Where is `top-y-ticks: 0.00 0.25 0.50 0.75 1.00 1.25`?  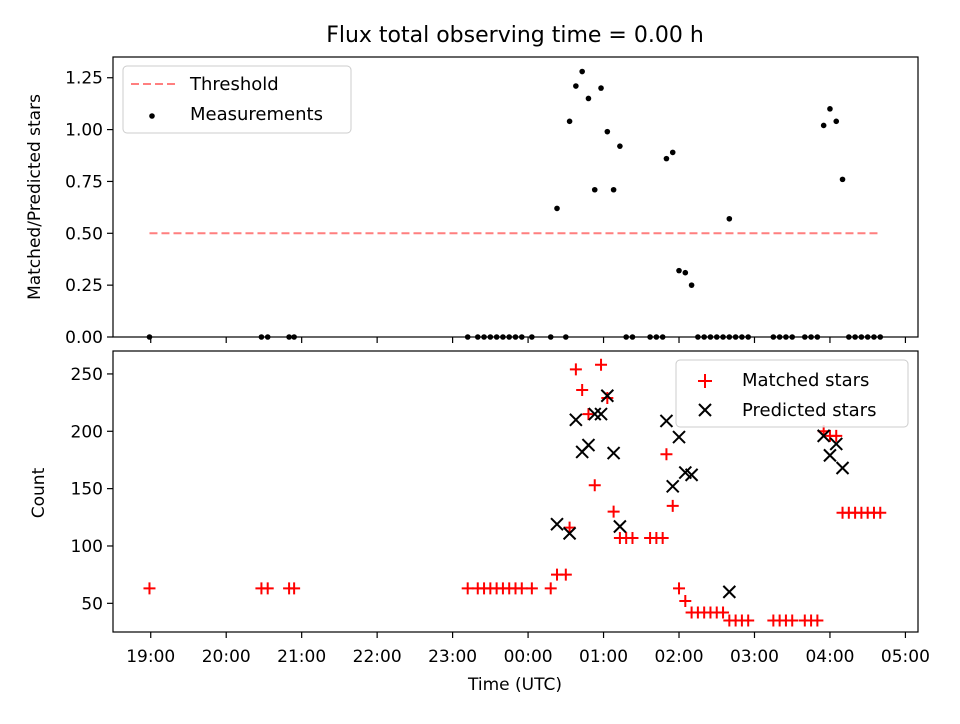 top-y-ticks: 0.00 0.25 0.50 0.75 1.00 1.25 is located at coordinates (89, 208).